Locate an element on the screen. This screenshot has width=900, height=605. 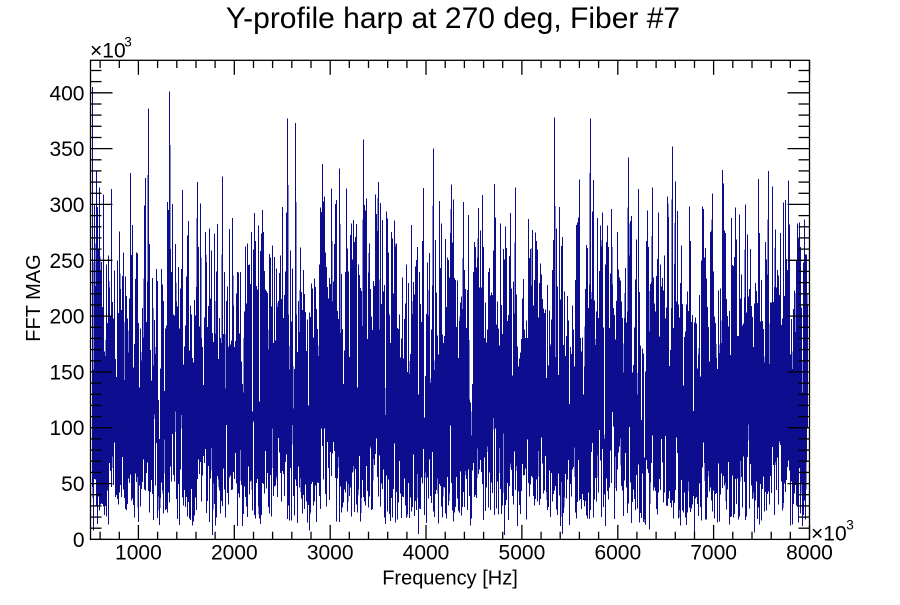
svg-text: 5000 is located at coordinates (522, 553).